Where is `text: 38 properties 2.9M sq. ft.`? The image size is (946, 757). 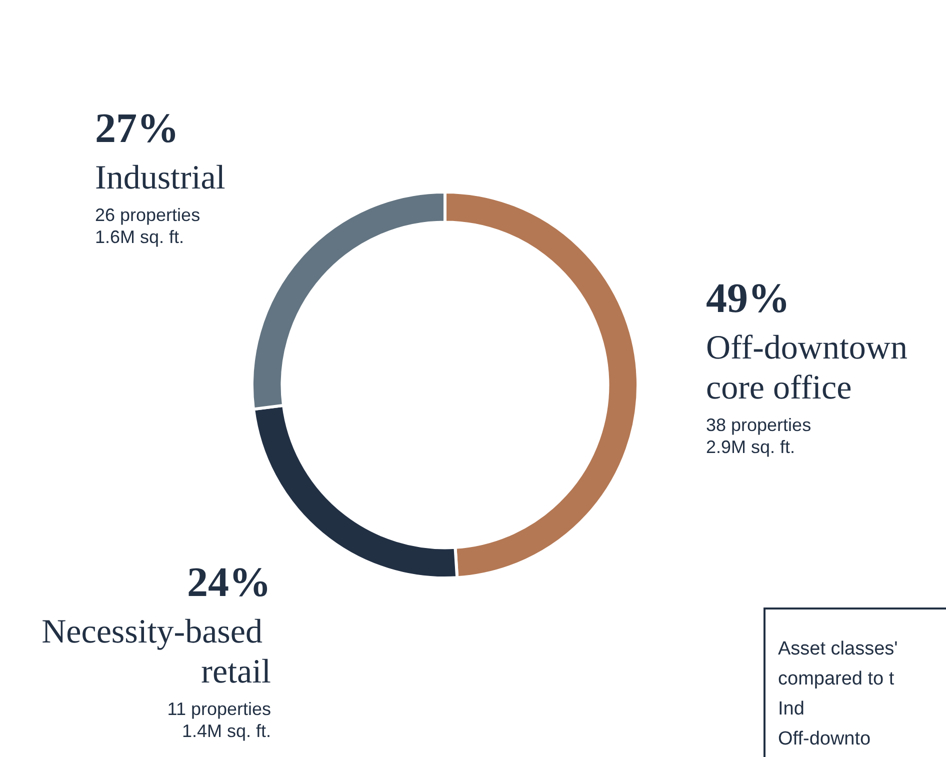 text: 38 properties 2.9M sq. ft. is located at coordinates (759, 436).